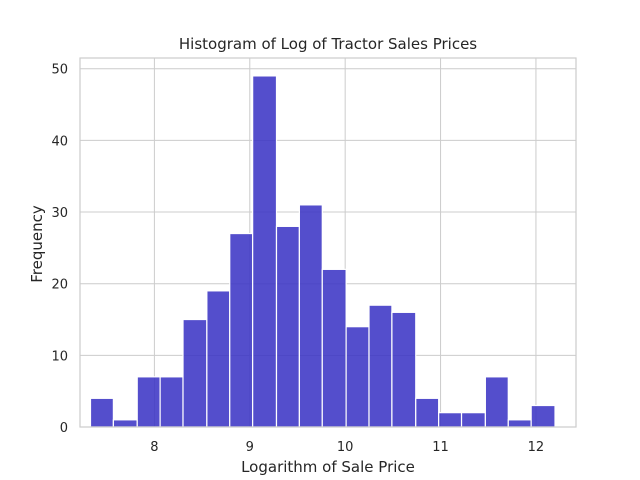  What do you see at coordinates (59, 249) in the screenshot?
I see `y-tick-labels: 0 10 20 30 40 50` at bounding box center [59, 249].